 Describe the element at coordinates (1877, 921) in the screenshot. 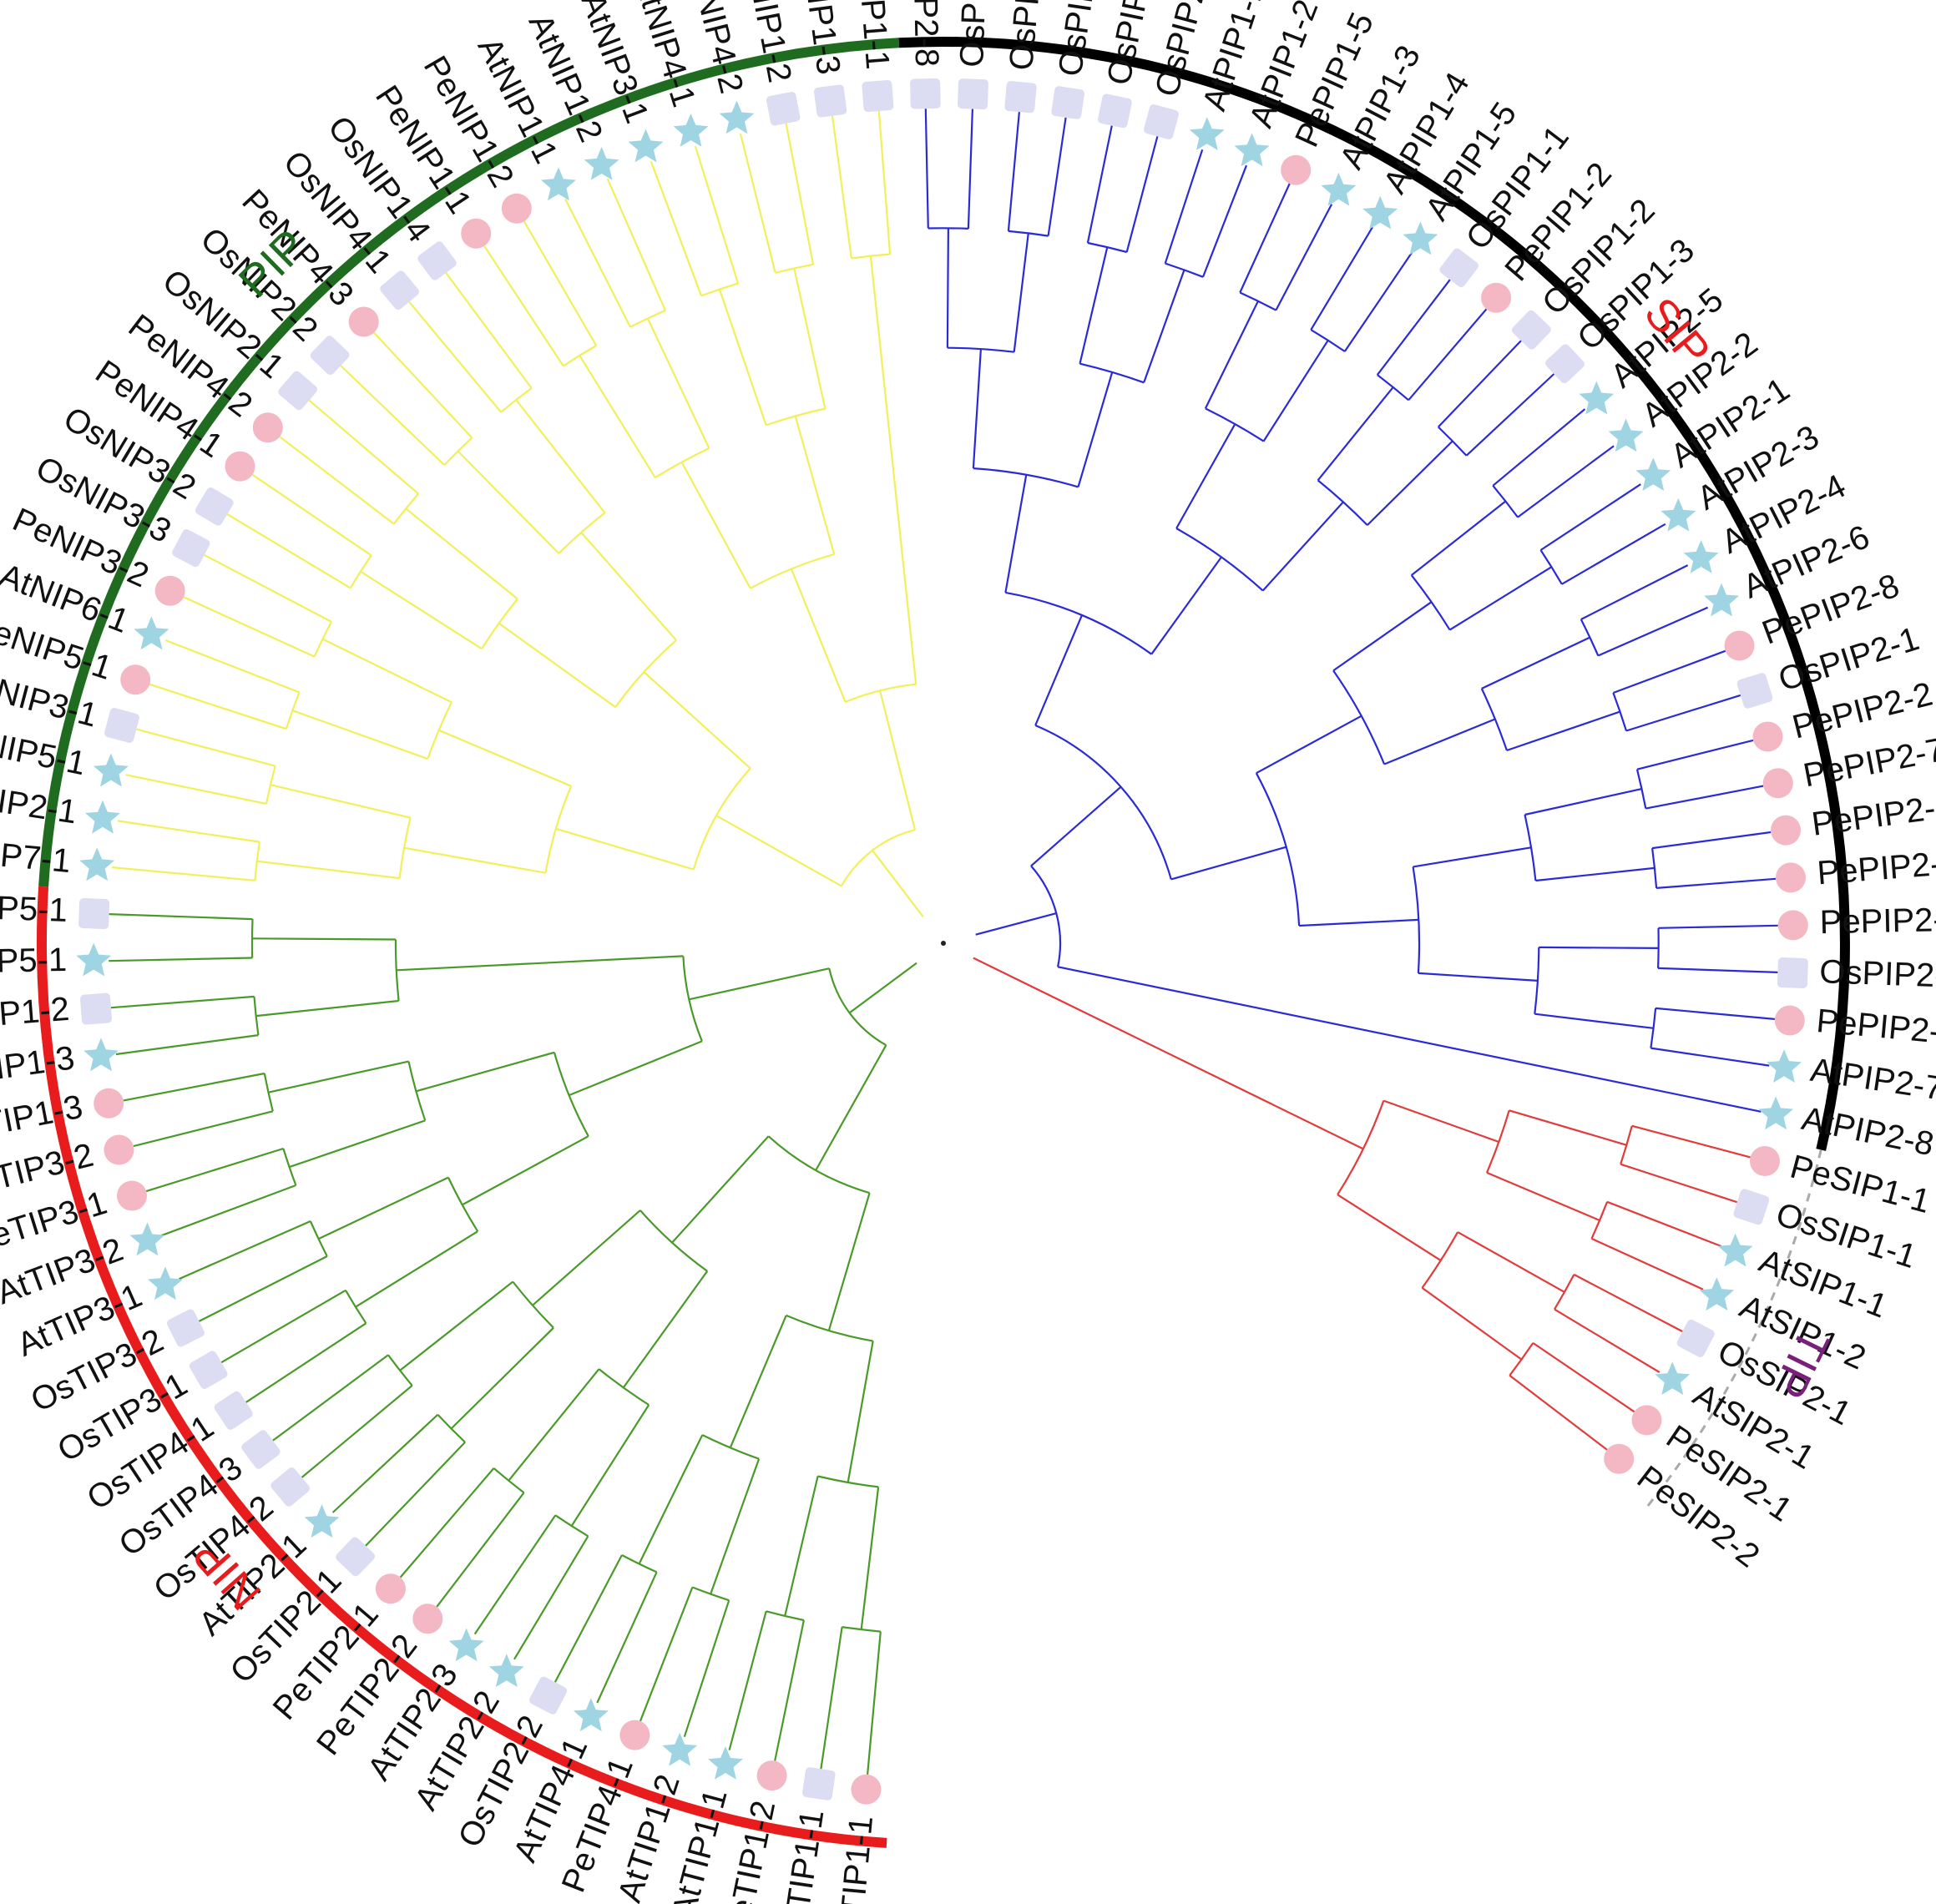

I see `leaf-label: PePIP2-12` at that location.